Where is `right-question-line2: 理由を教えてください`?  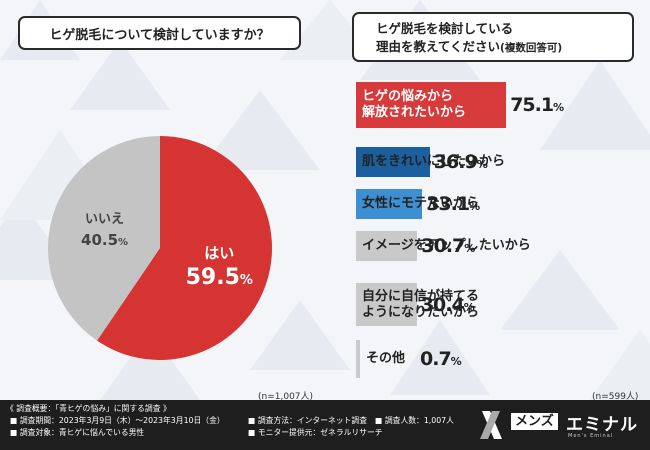
right-question-line2: 理由を教えてください is located at coordinates (438, 46).